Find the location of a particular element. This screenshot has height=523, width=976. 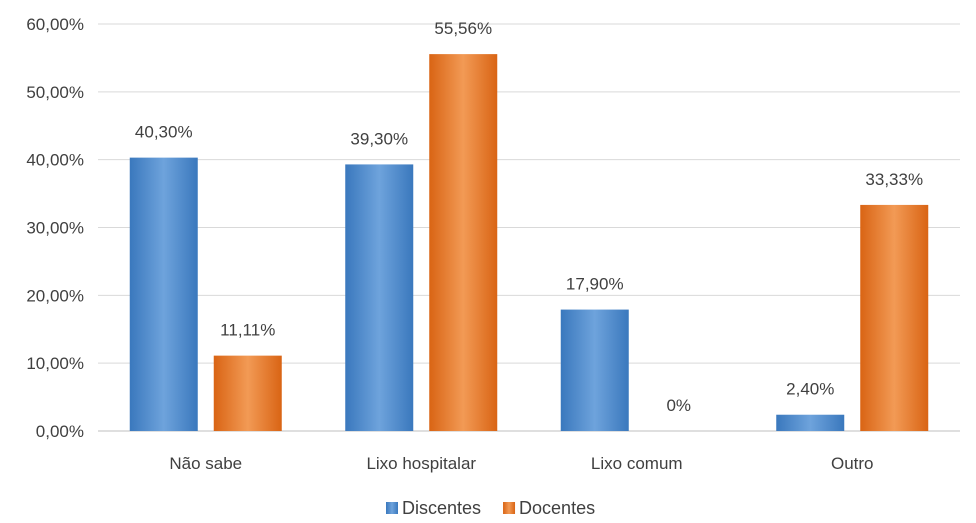

legend-swatch-docentes is located at coordinates (509, 508).